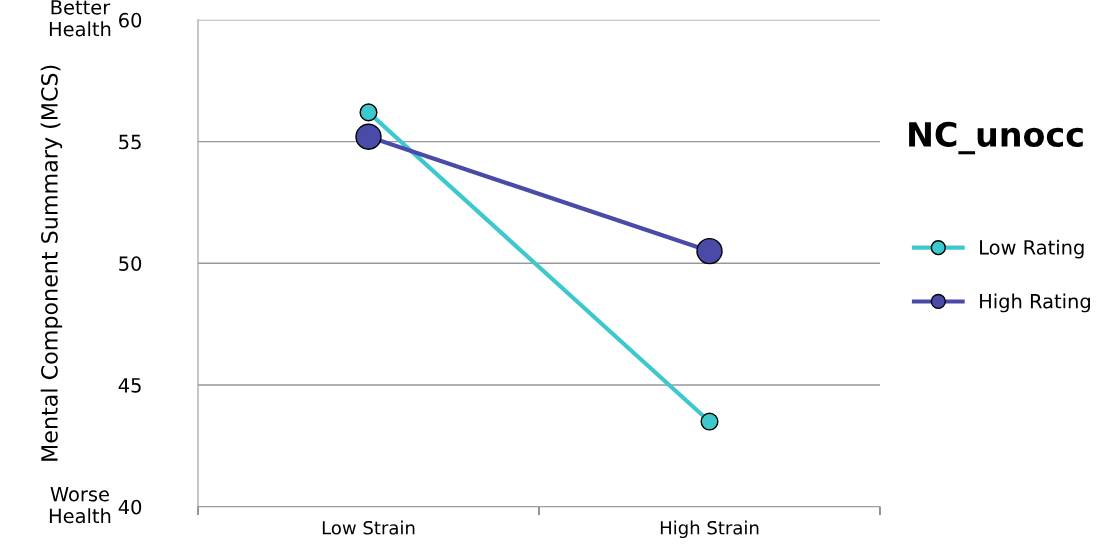  I want to click on y-tick-label: 40, so click(130, 507).